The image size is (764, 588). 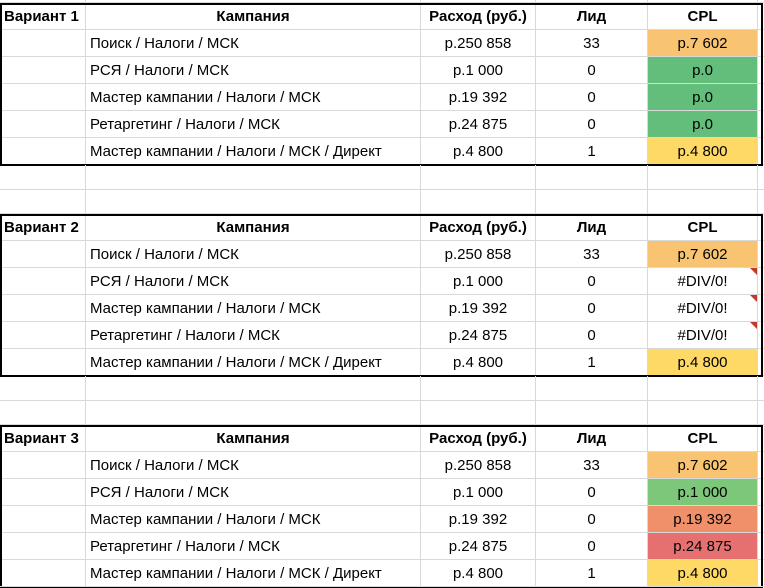 What do you see at coordinates (703, 465) in the screenshot?
I see `cpl-cell: р.7 602` at bounding box center [703, 465].